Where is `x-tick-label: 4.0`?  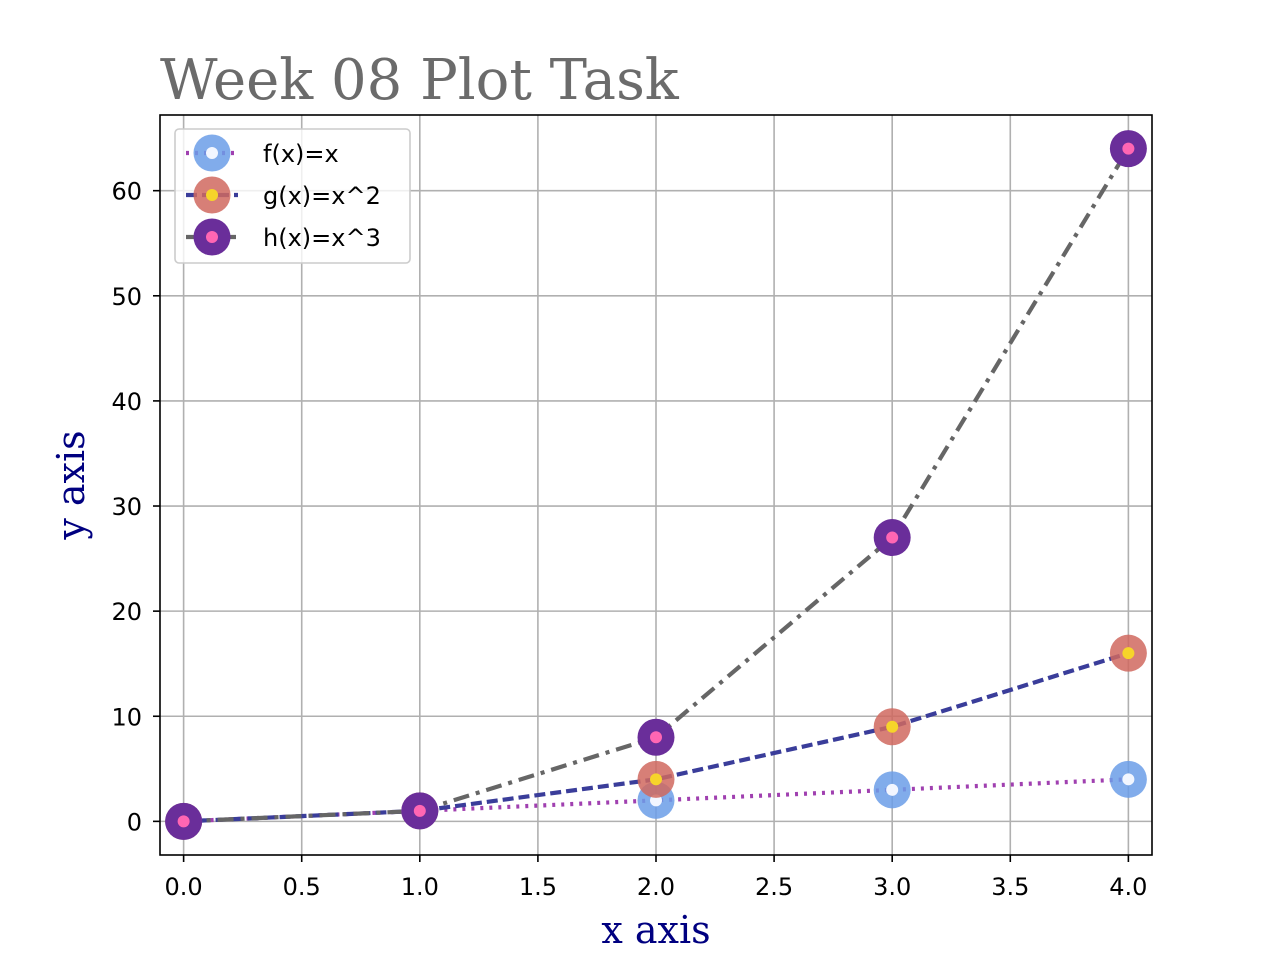
x-tick-label: 4.0 is located at coordinates (1128, 887).